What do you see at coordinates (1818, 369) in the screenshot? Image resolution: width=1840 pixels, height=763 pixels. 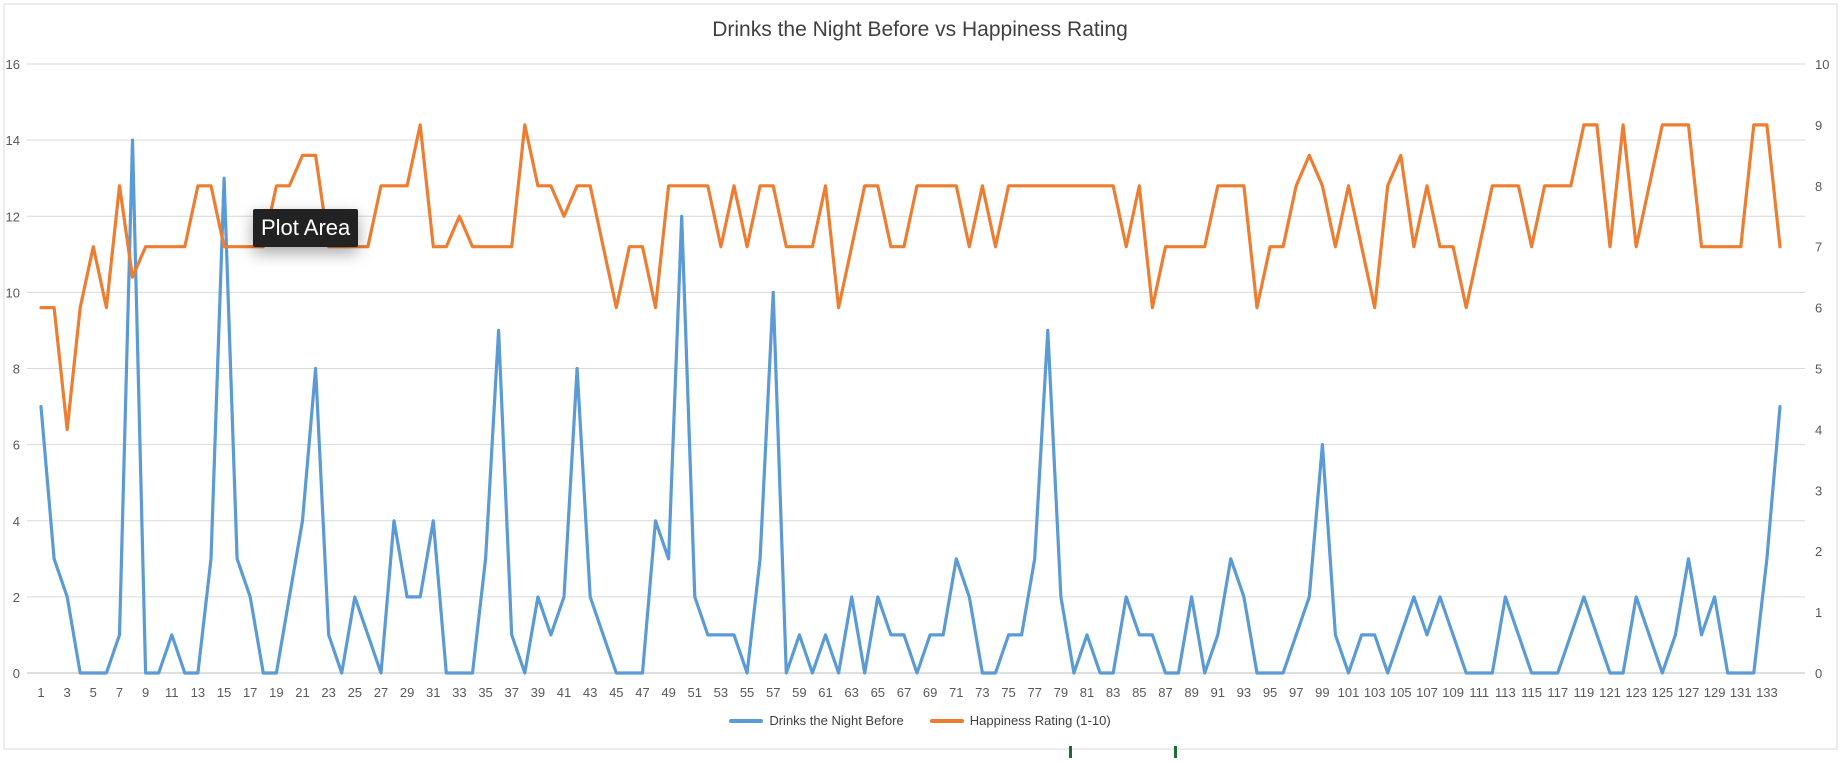 I see `y-right-tick-label: 5` at bounding box center [1818, 369].